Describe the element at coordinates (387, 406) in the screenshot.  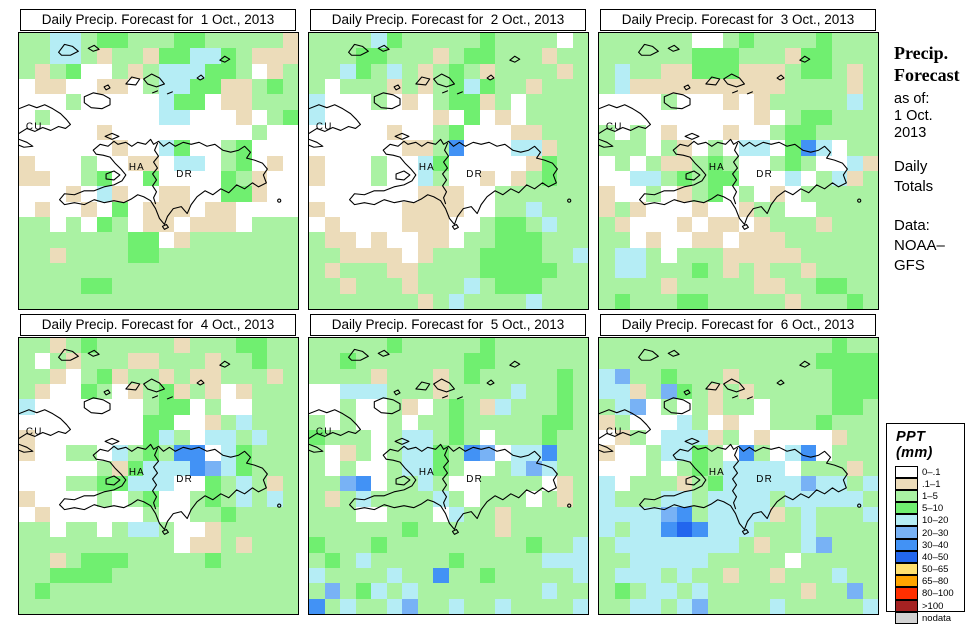
I see `inagua-island` at that location.